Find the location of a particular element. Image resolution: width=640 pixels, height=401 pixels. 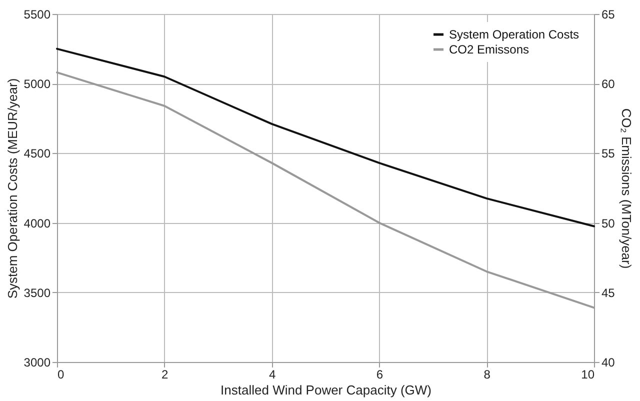

legend-label: CO2 Emissons is located at coordinates (489, 49).